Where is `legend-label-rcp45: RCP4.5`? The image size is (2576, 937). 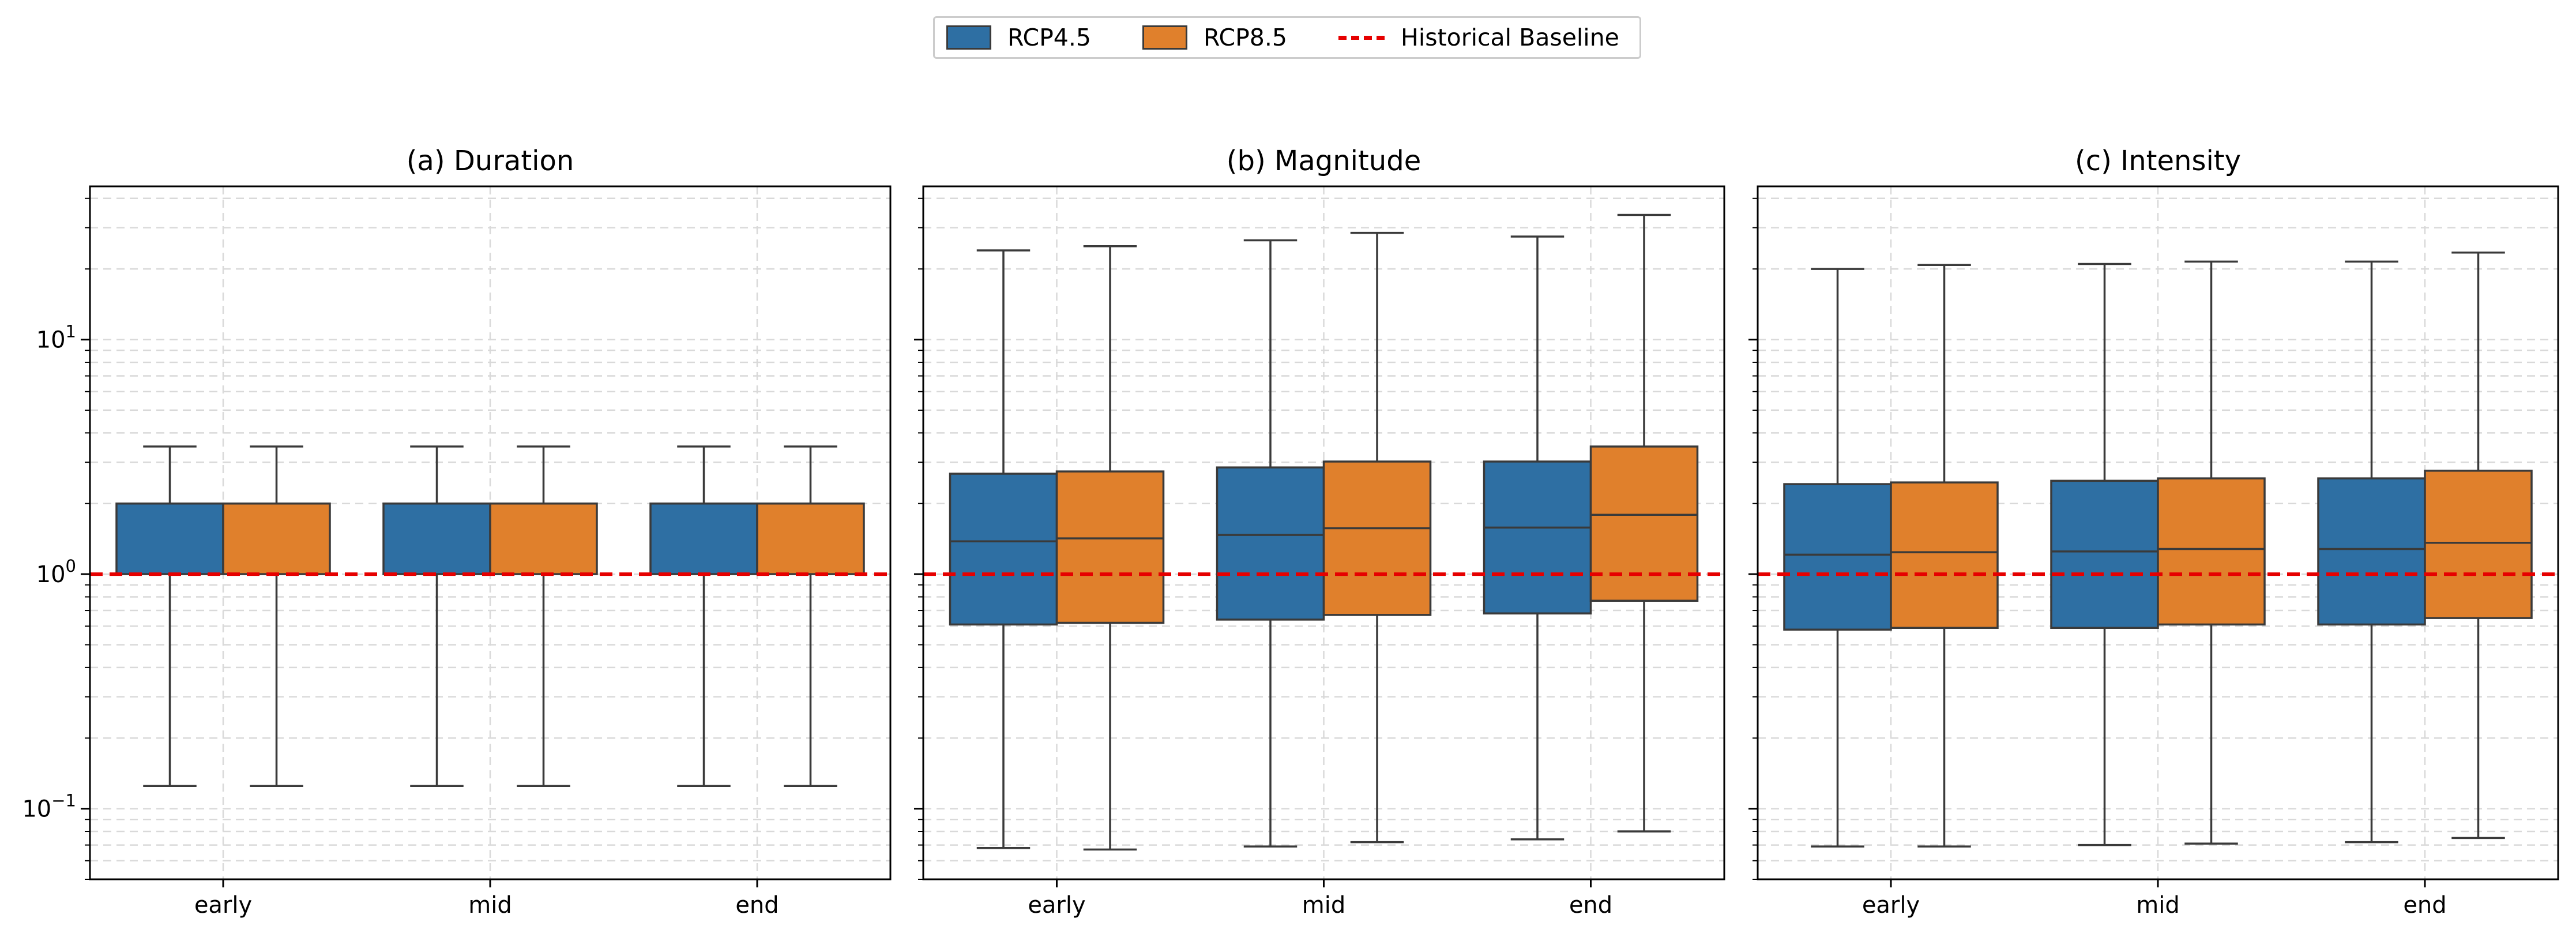
legend-label-rcp45: RCP4.5 is located at coordinates (1049, 37).